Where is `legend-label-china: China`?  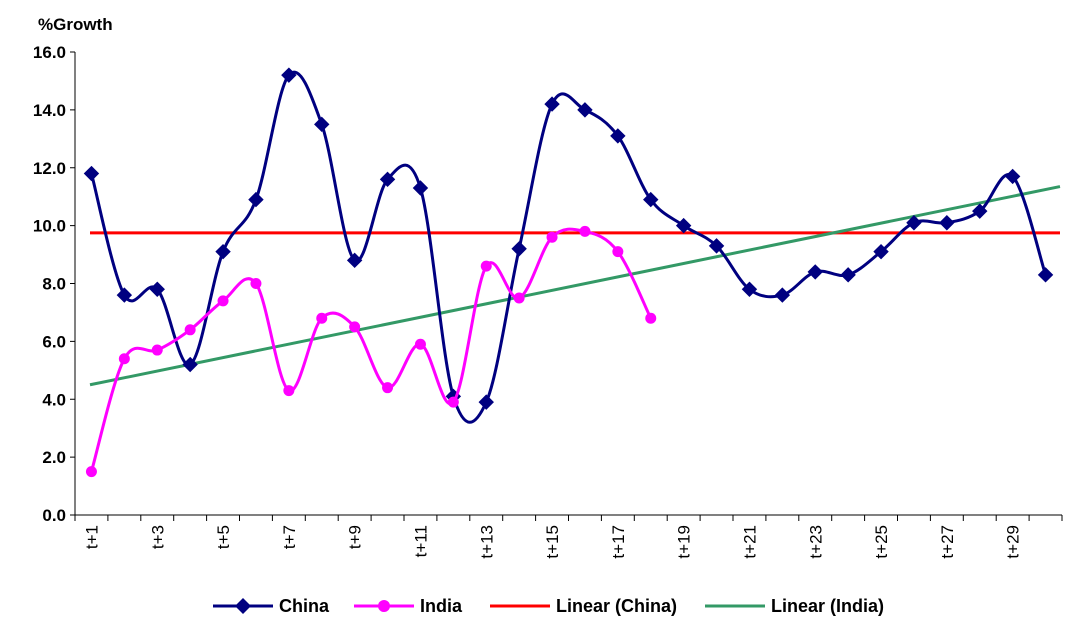
legend-label-china: China is located at coordinates (304, 606).